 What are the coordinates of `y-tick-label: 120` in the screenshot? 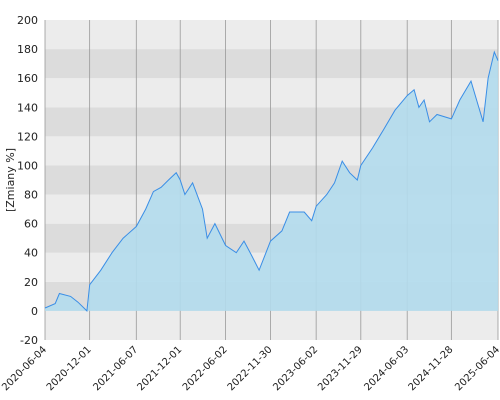 It's located at (27, 136).